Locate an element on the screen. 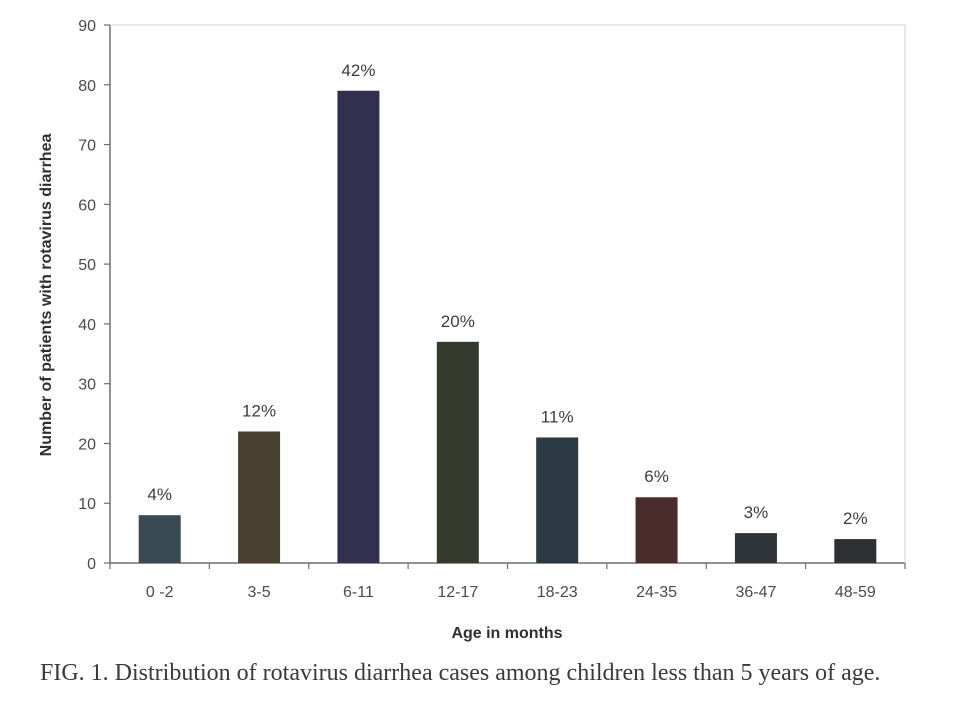 This screenshot has width=960, height=720. x-tick-label: 12-17 is located at coordinates (457, 592).